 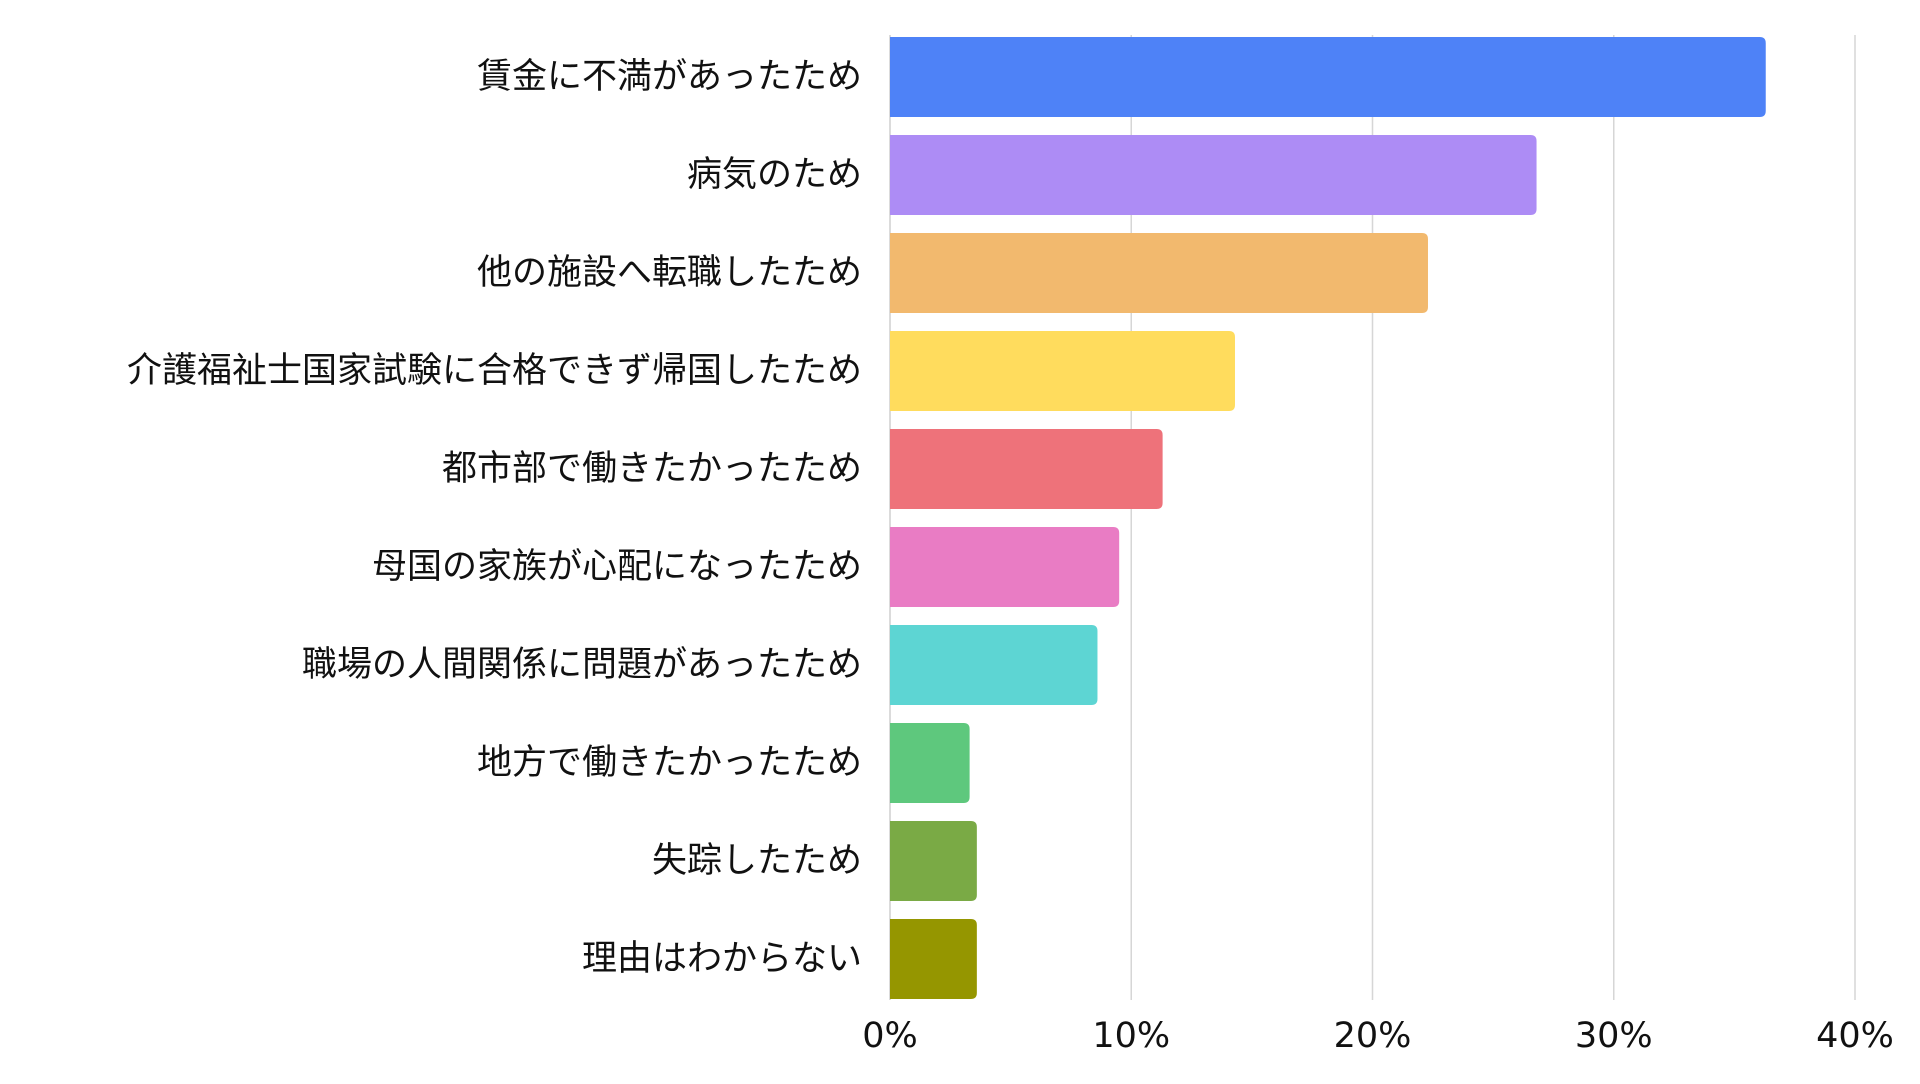 I want to click on category-label-9: 理由はわからない, so click(x=722, y=959).